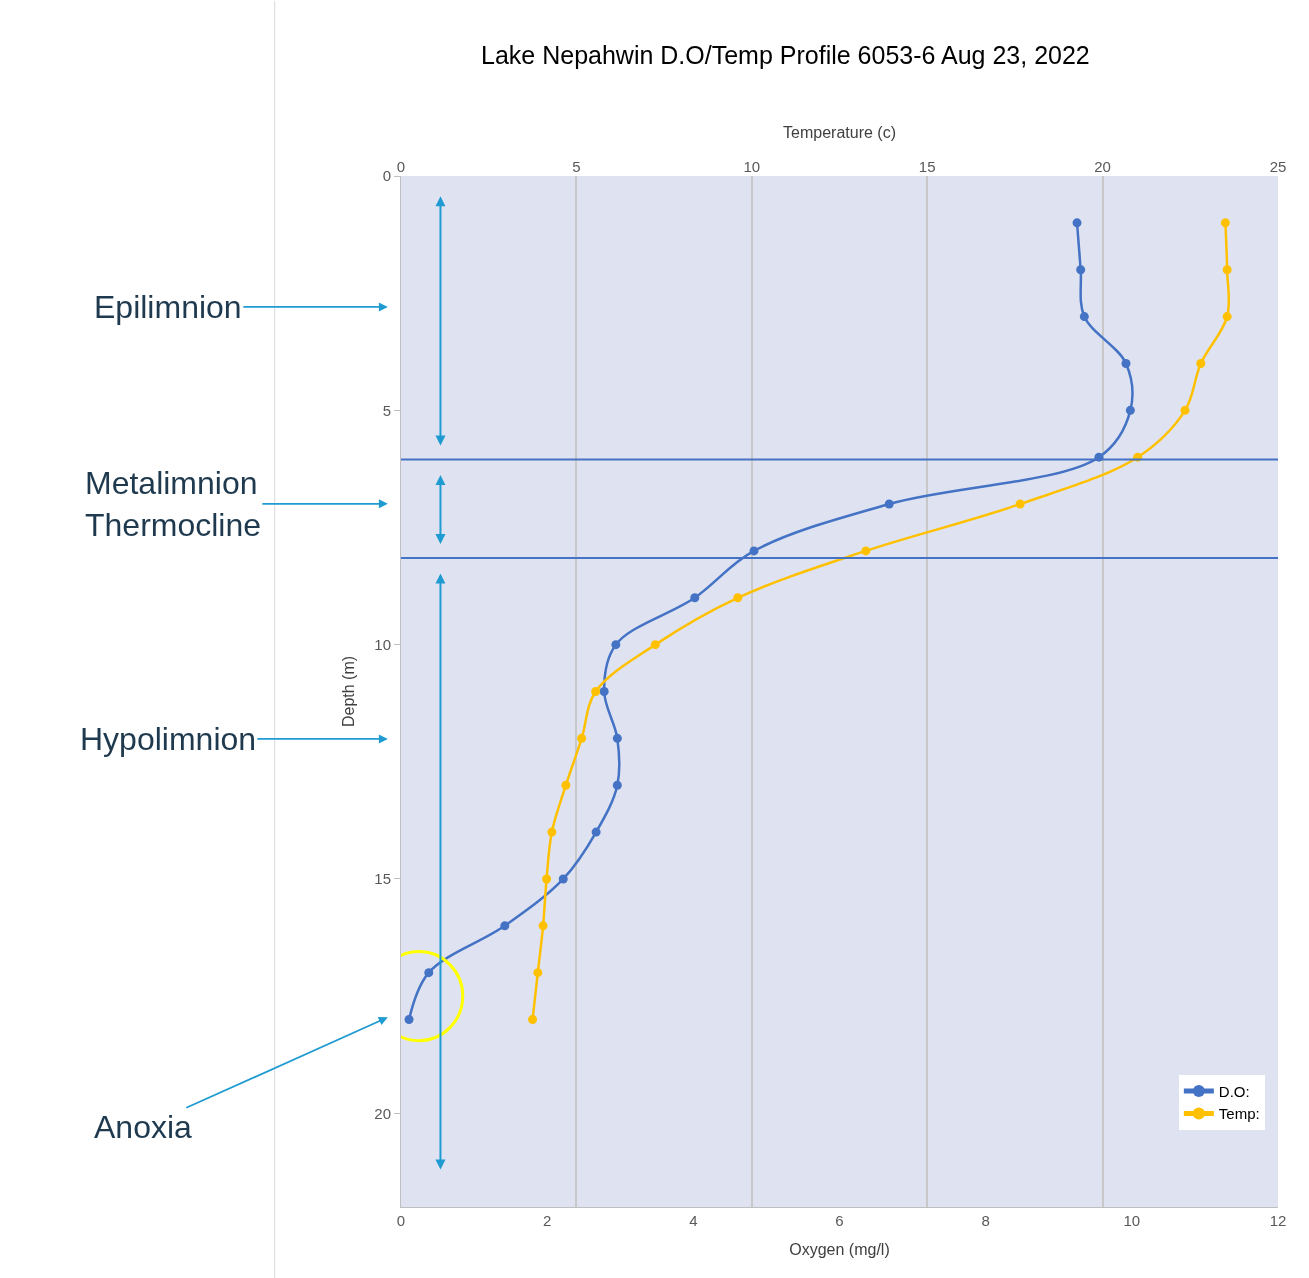  What do you see at coordinates (168, 307) in the screenshot?
I see `text: Epilimnion` at bounding box center [168, 307].